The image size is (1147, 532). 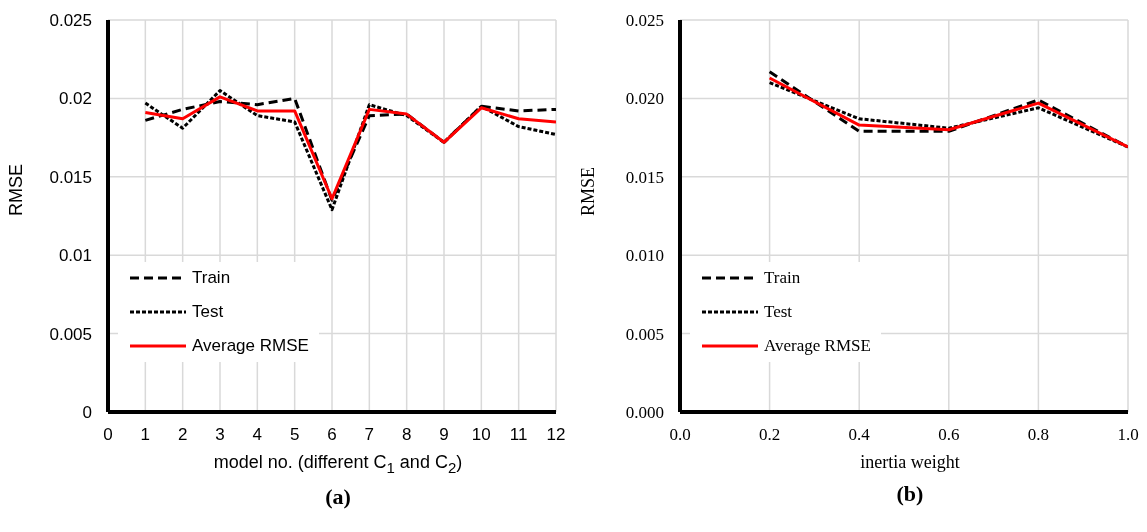 What do you see at coordinates (1038, 435) in the screenshot?
I see `x-tick-label: 0.8` at bounding box center [1038, 435].